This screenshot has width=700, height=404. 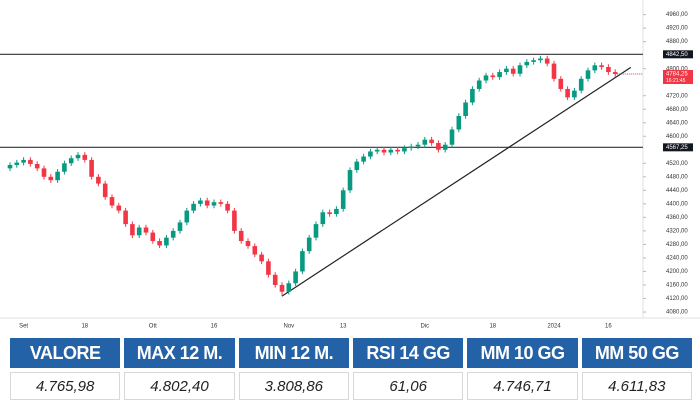 I want to click on y-tick-label: 4360,00, so click(x=677, y=218).